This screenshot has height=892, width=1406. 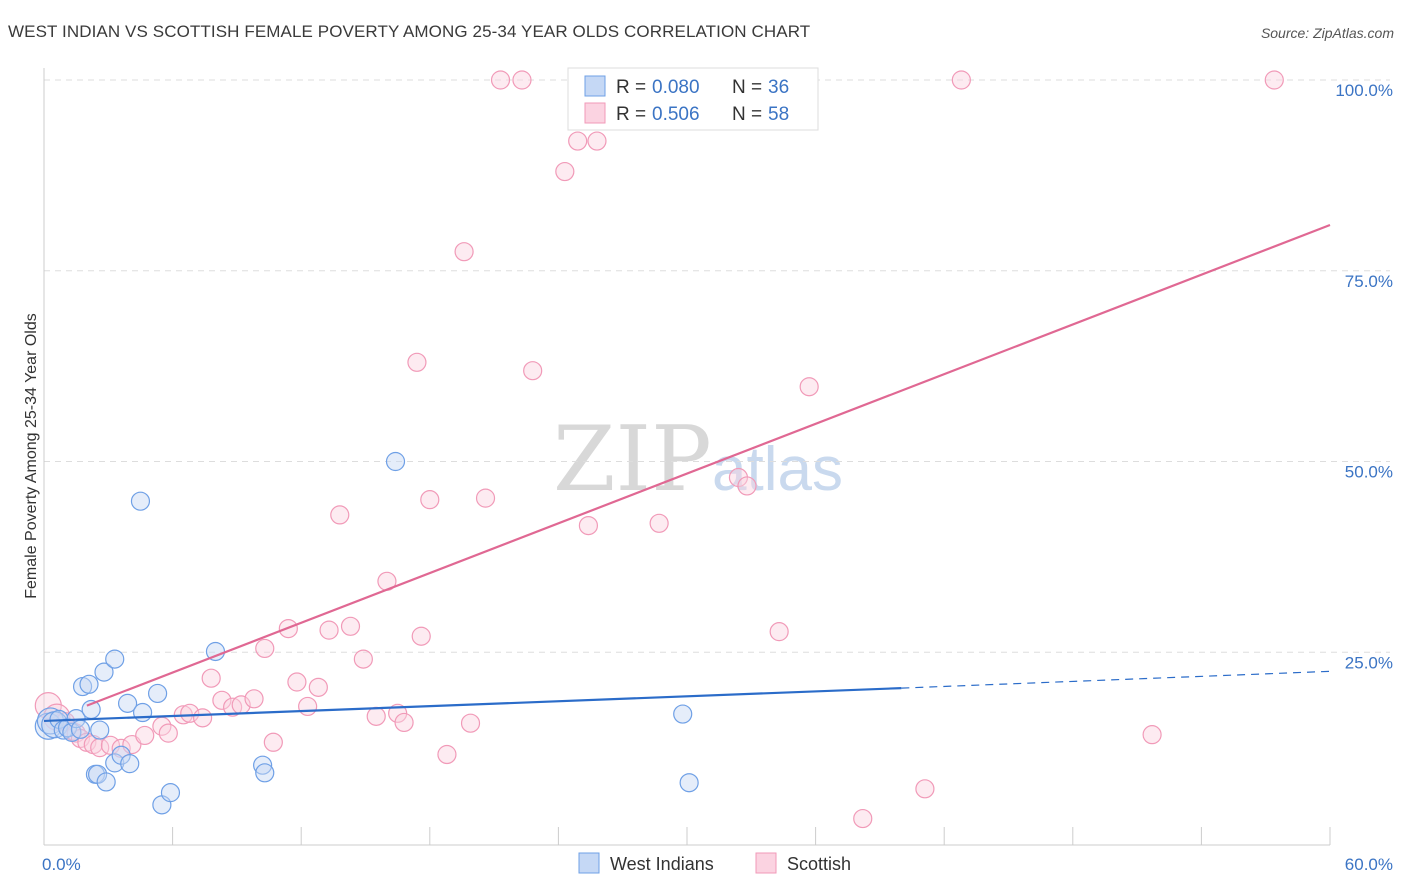 I want to click on legend-box, so click(x=693, y=99).